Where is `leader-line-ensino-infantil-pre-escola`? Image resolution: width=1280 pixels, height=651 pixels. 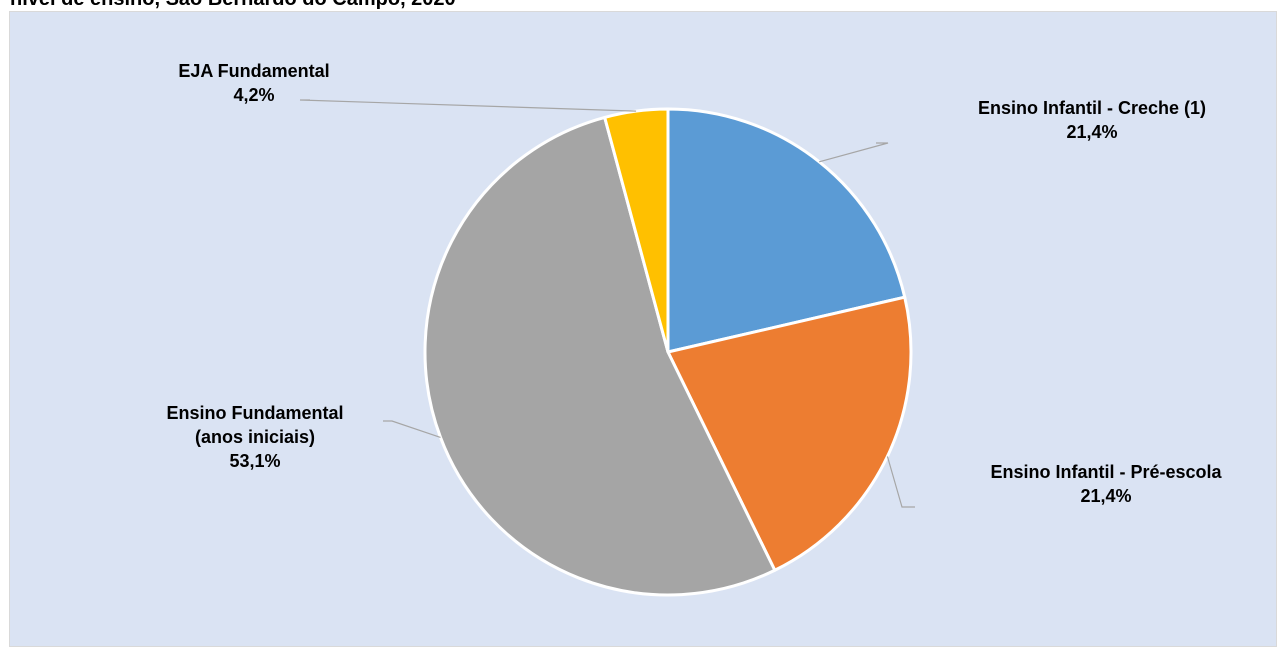 leader-line-ensino-infantil-pre-escola is located at coordinates (900, 482).